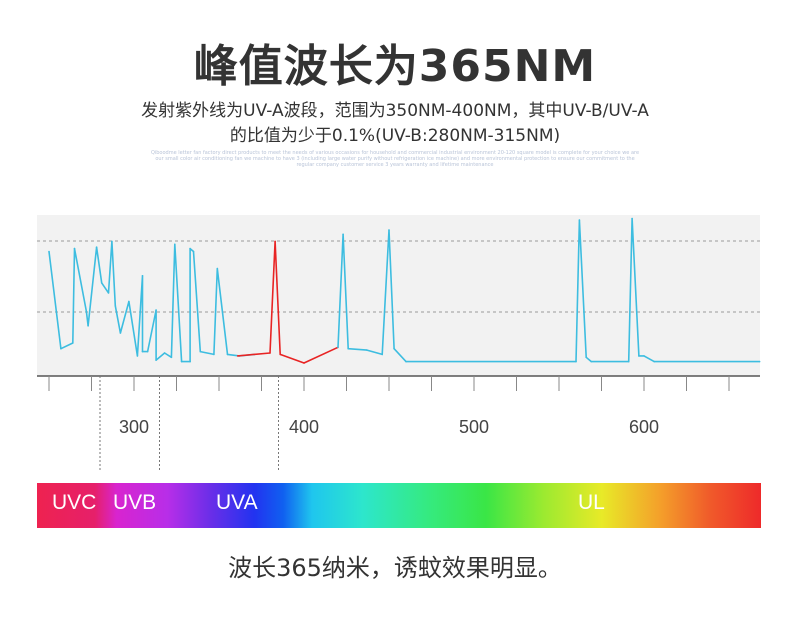 This screenshot has height=630, width=790. I want to click on caption: 波长365纳米，诱蚊效果明显。, so click(395, 568).